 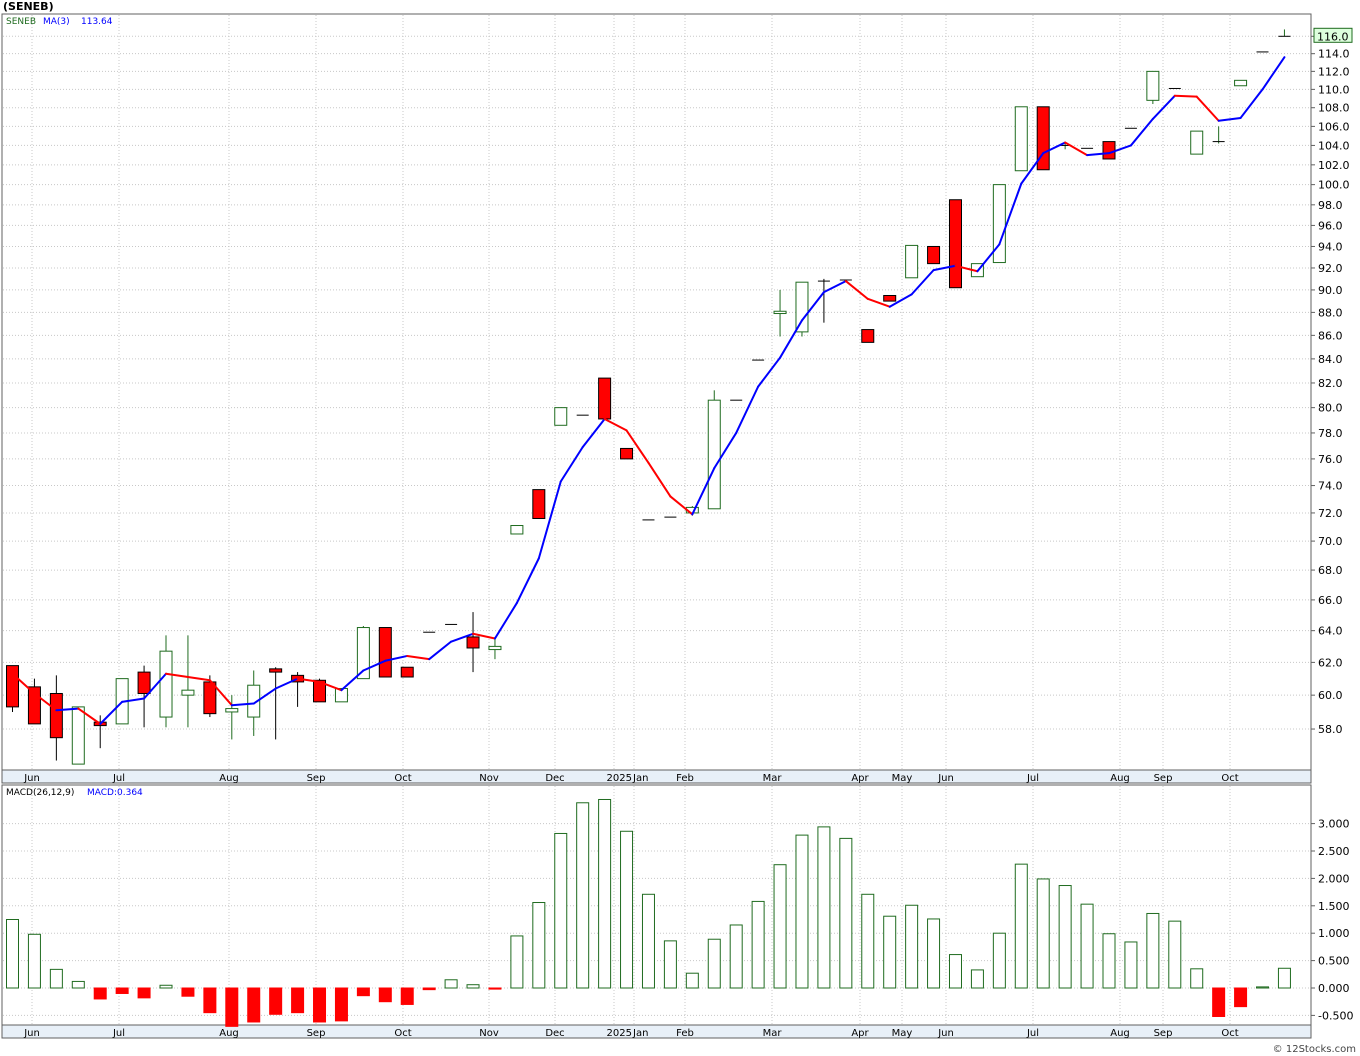 What do you see at coordinates (40, 793) in the screenshot?
I see `macd-legend-label: MACD(26,12,9)` at bounding box center [40, 793].